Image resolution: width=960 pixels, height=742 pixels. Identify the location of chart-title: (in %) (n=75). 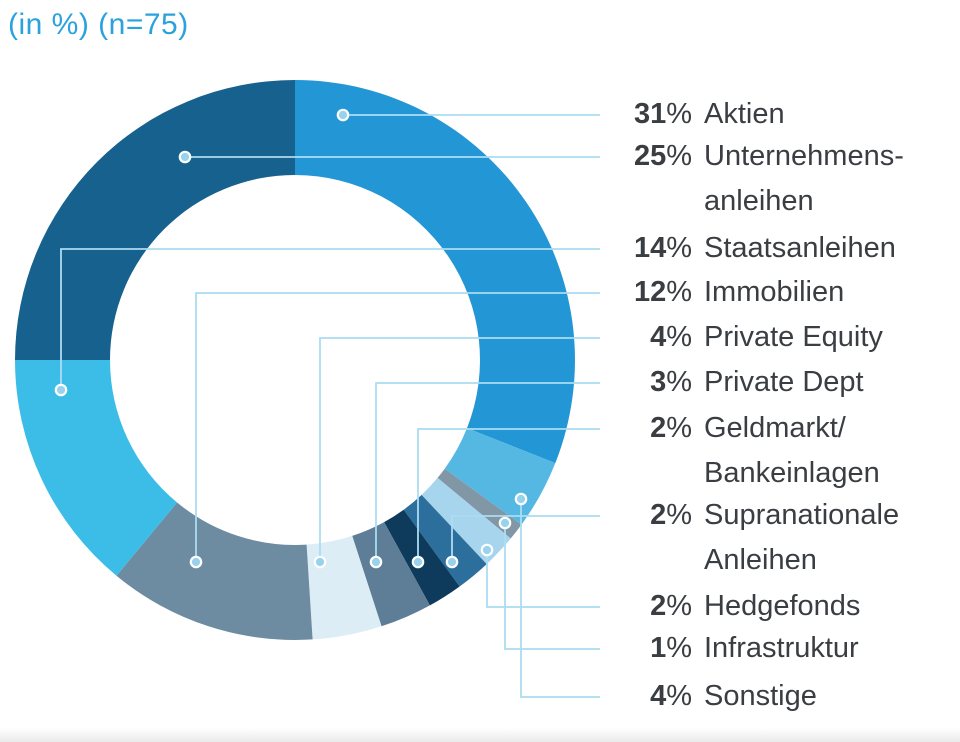
(98, 24).